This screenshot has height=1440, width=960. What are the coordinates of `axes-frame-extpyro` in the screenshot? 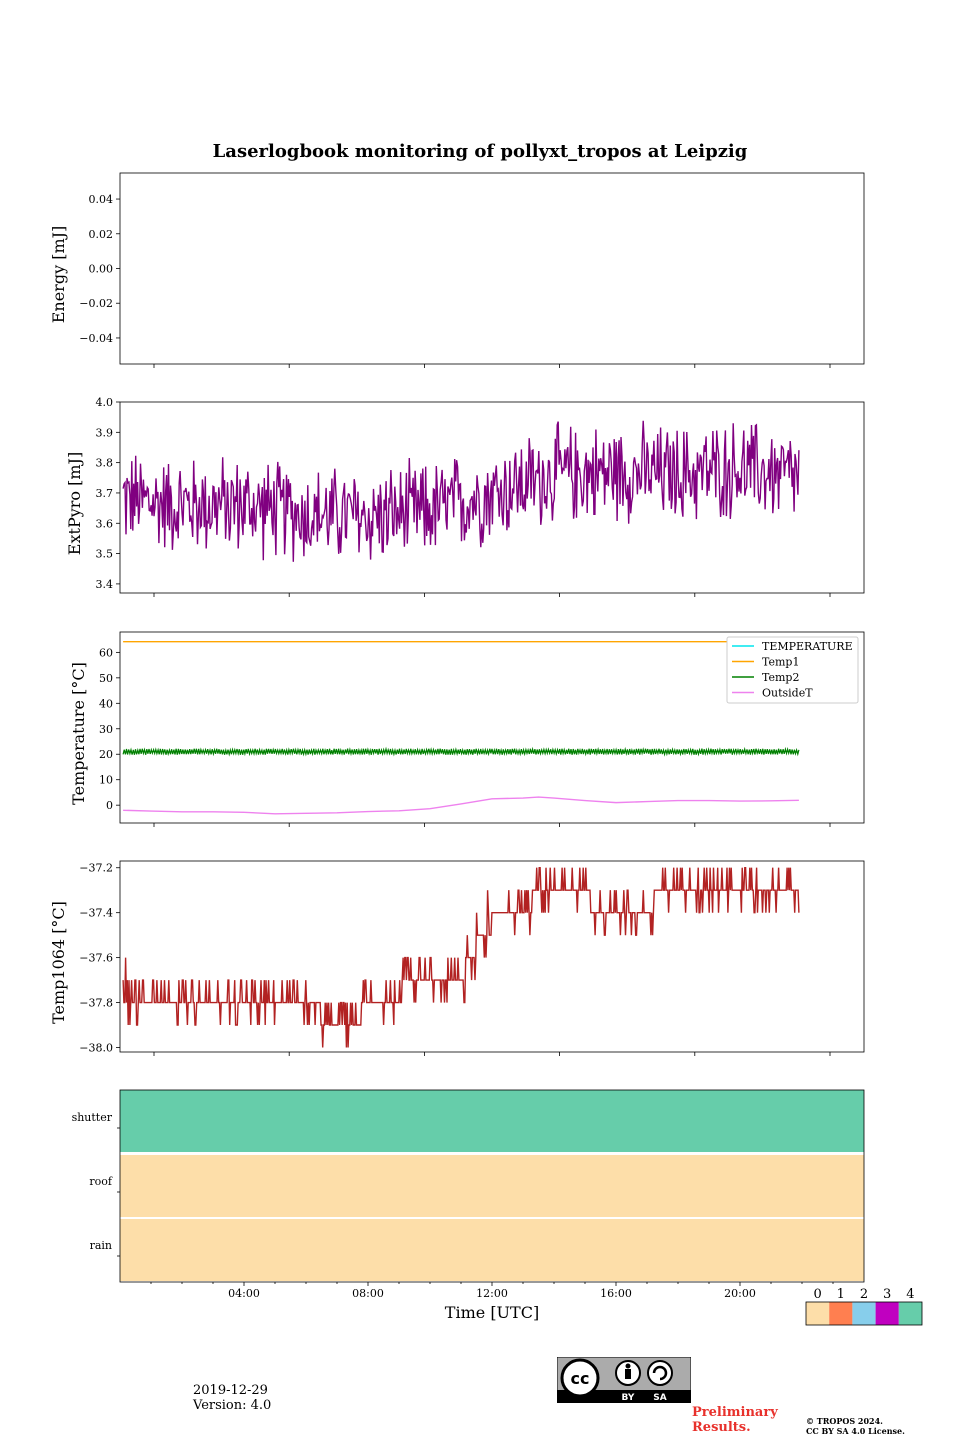 It's located at (492, 497).